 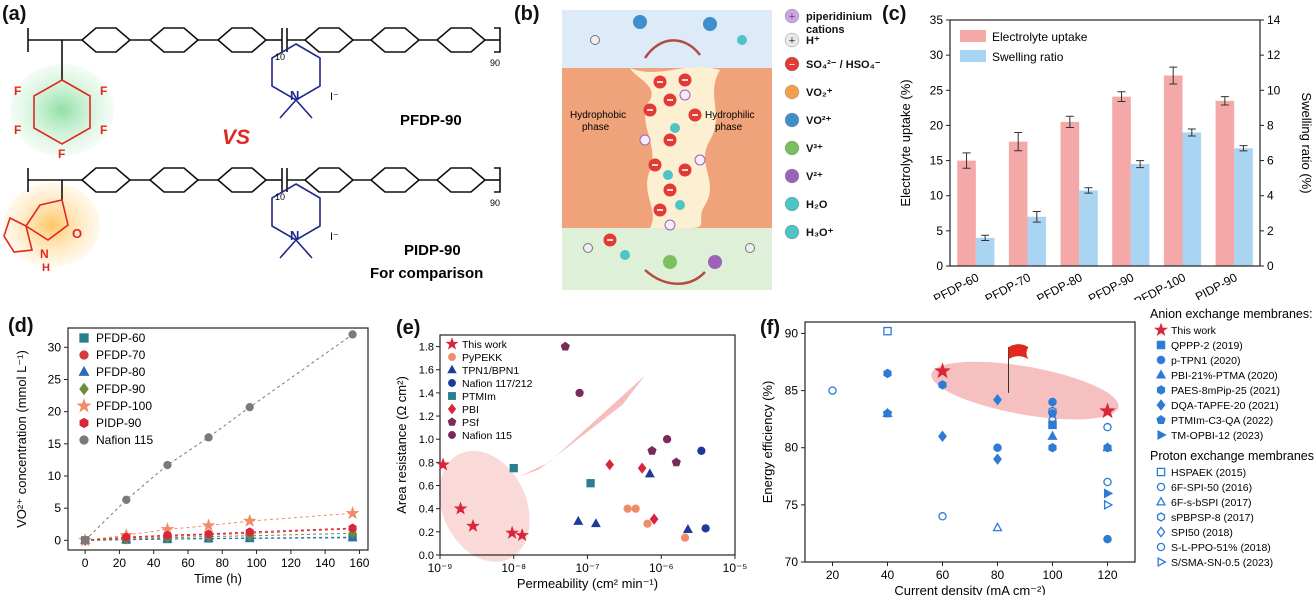 I want to click on legend-ion-label: H₂O, so click(x=817, y=205).